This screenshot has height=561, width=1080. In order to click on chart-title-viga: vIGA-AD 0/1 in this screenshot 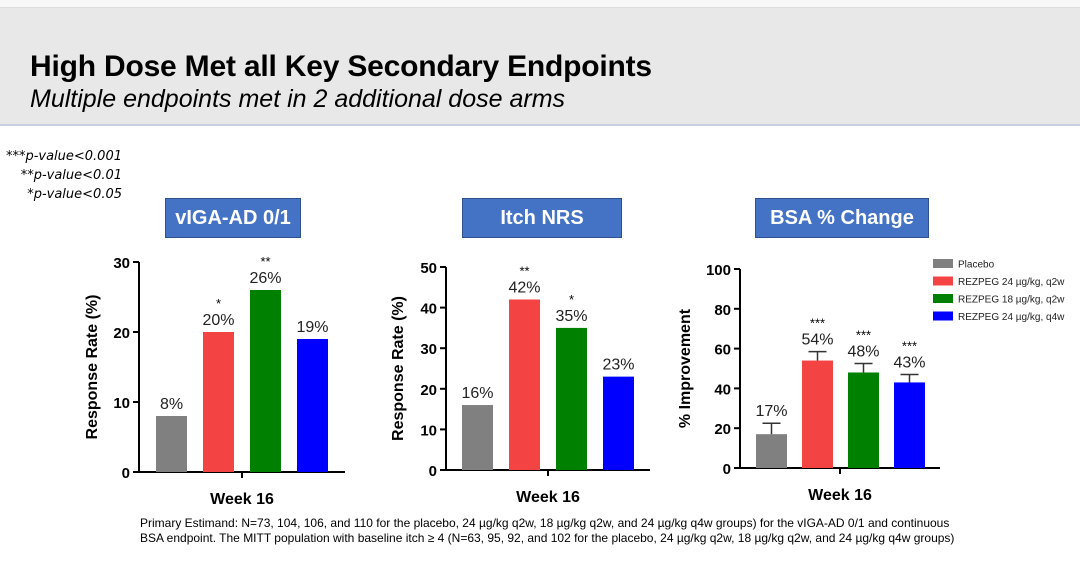, I will do `click(233, 218)`.